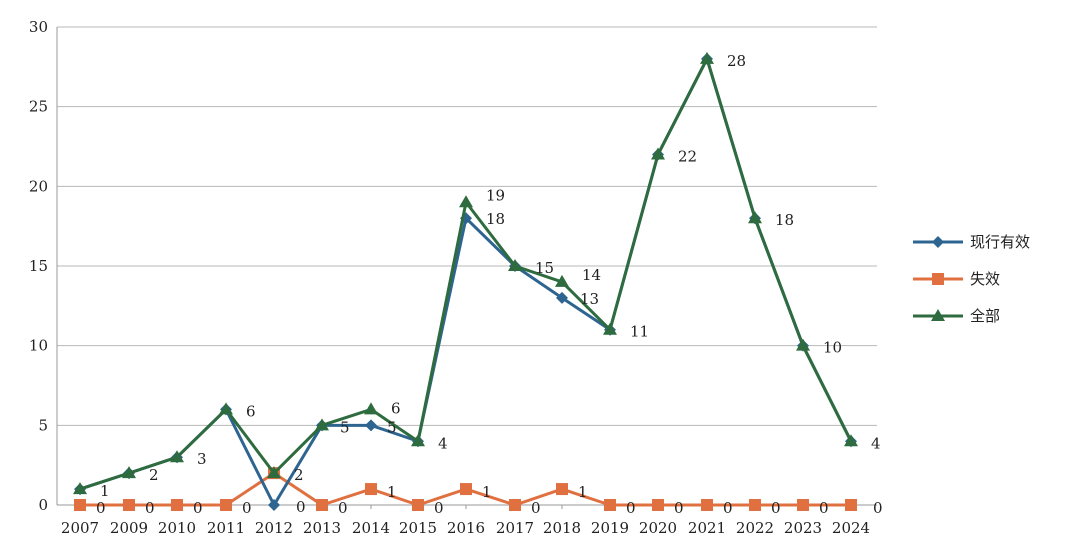  Describe the element at coordinates (80, 528) in the screenshot. I see `x-tick-label: 2007` at that location.